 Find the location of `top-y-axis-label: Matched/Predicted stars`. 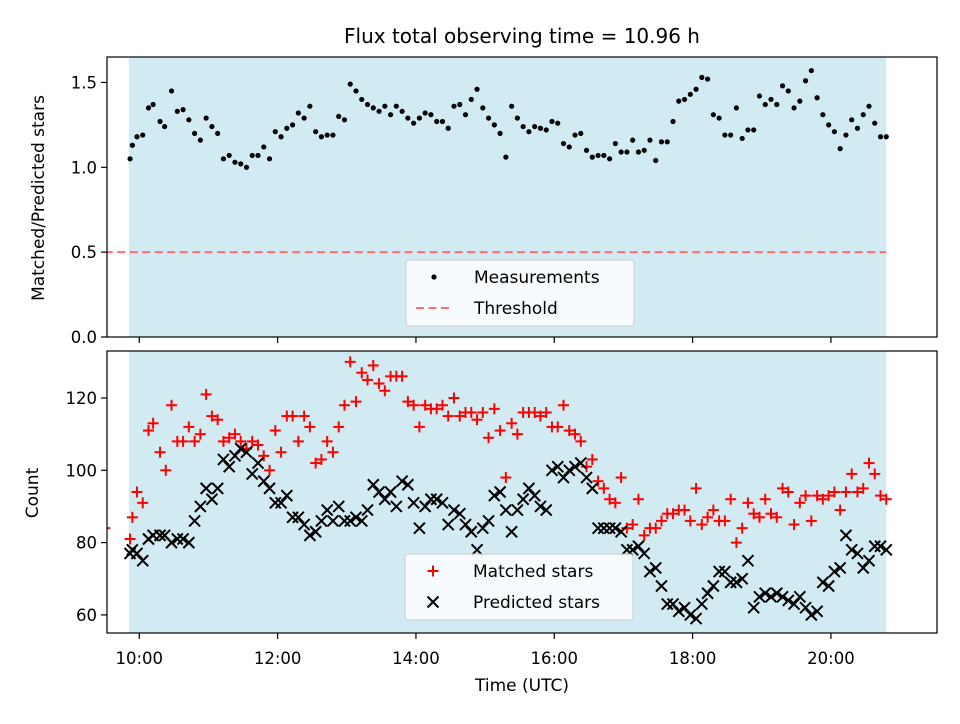

top-y-axis-label: Matched/Predicted stars is located at coordinates (39, 198).